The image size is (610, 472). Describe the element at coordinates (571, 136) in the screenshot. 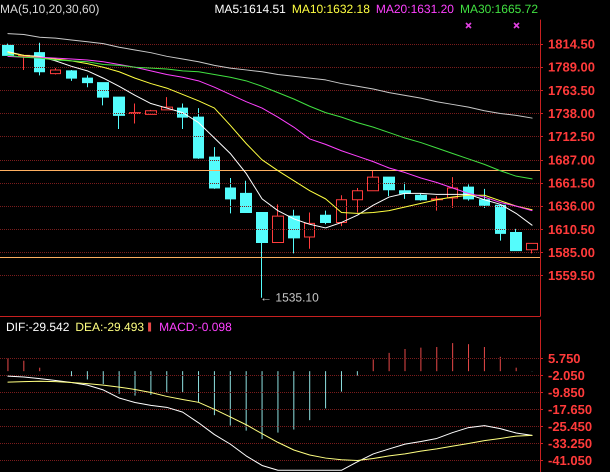

I see `y-tick-label: 1712.50` at that location.